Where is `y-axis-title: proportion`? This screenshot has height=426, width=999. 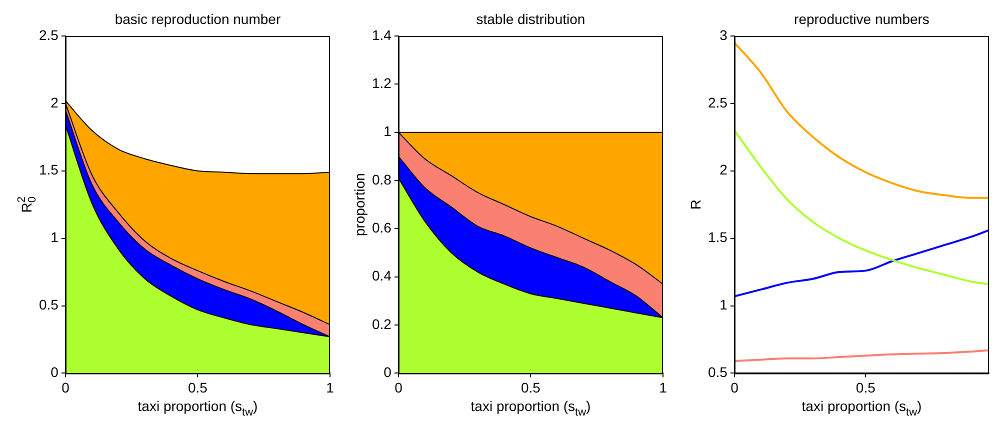 y-axis-title: proportion is located at coordinates (359, 204).